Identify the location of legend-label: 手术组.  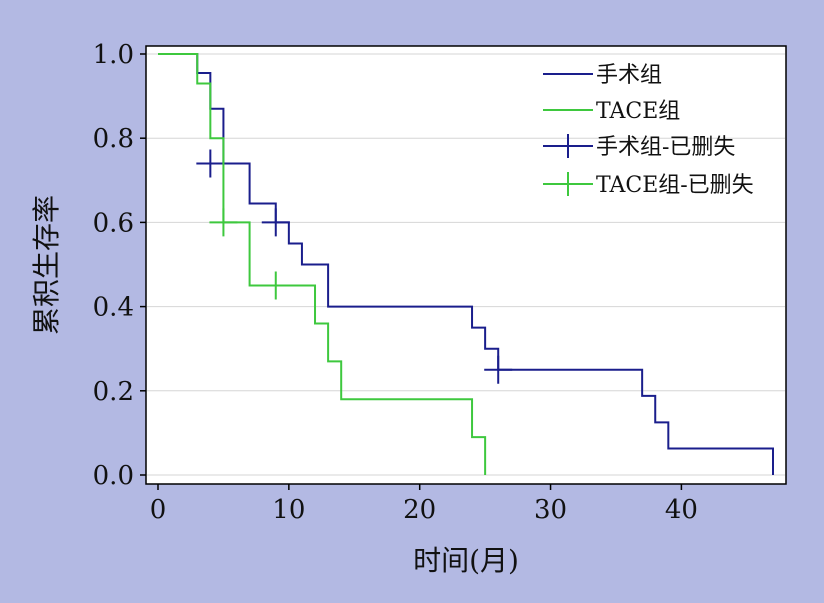
(629, 75).